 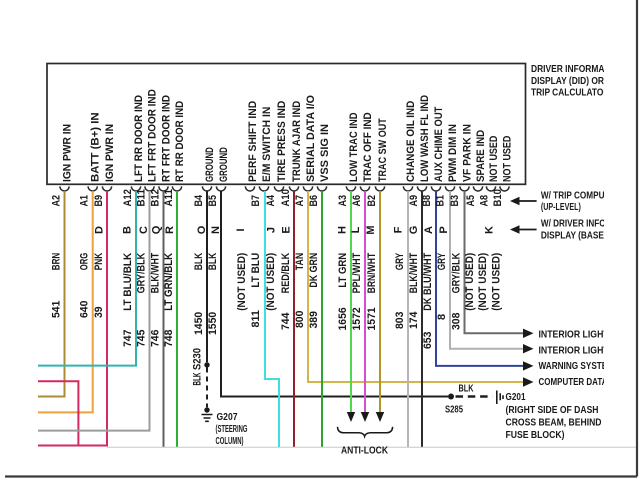 I want to click on svg-text: A1, so click(x=85, y=201).